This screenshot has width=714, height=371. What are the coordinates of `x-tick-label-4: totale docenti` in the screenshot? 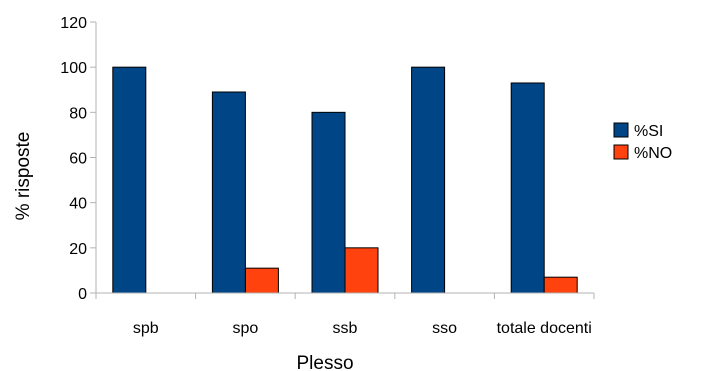 It's located at (544, 328).